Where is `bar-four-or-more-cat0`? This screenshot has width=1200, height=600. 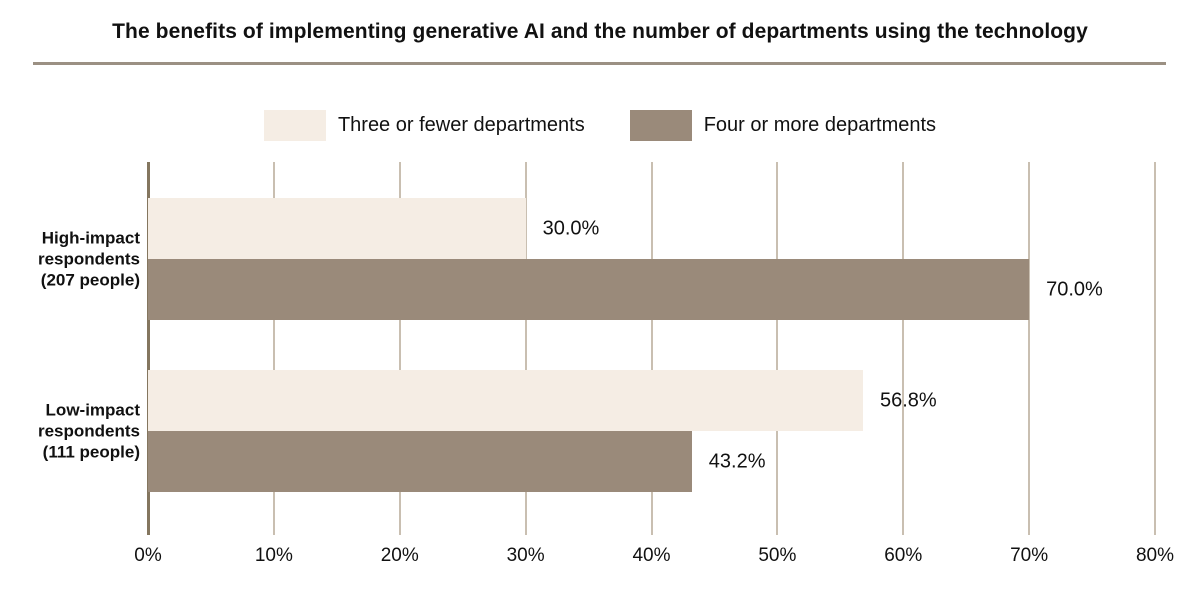
bar-four-or-more-cat0 is located at coordinates (589, 289).